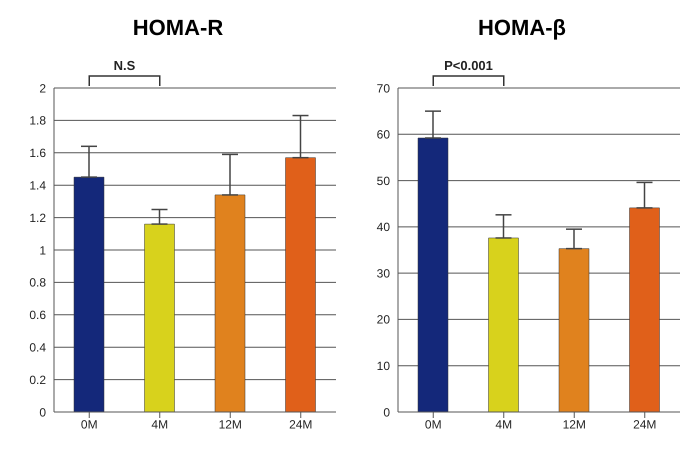 The height and width of the screenshot is (449, 700). Describe the element at coordinates (37, 283) in the screenshot. I see `y-tick-label: 0.8` at that location.